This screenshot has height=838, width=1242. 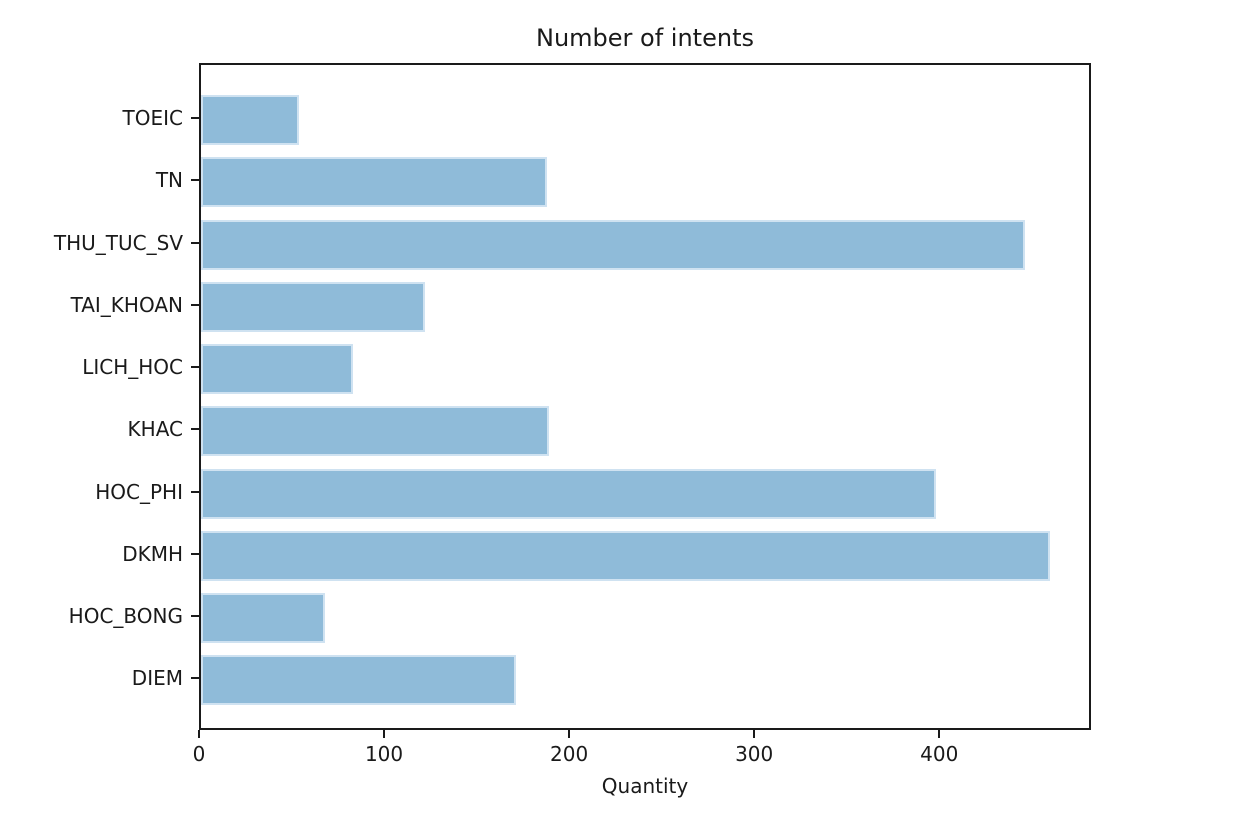 I want to click on bar-HOC_PHI, so click(x=568, y=493).